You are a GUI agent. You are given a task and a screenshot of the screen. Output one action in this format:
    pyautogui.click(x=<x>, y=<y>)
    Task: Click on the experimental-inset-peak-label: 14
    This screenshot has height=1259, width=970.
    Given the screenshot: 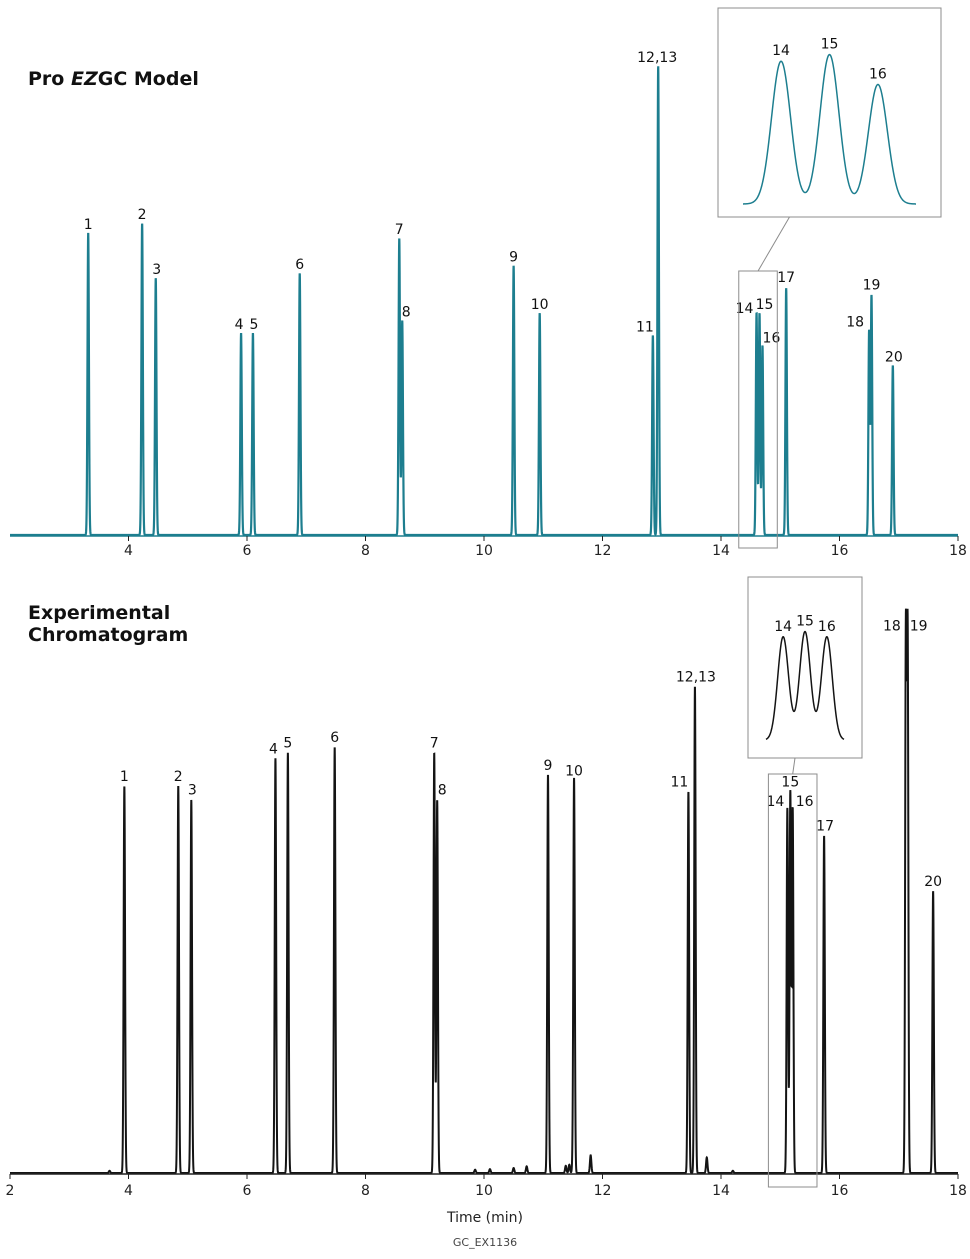 What is the action you would take?
    pyautogui.click(x=783, y=627)
    